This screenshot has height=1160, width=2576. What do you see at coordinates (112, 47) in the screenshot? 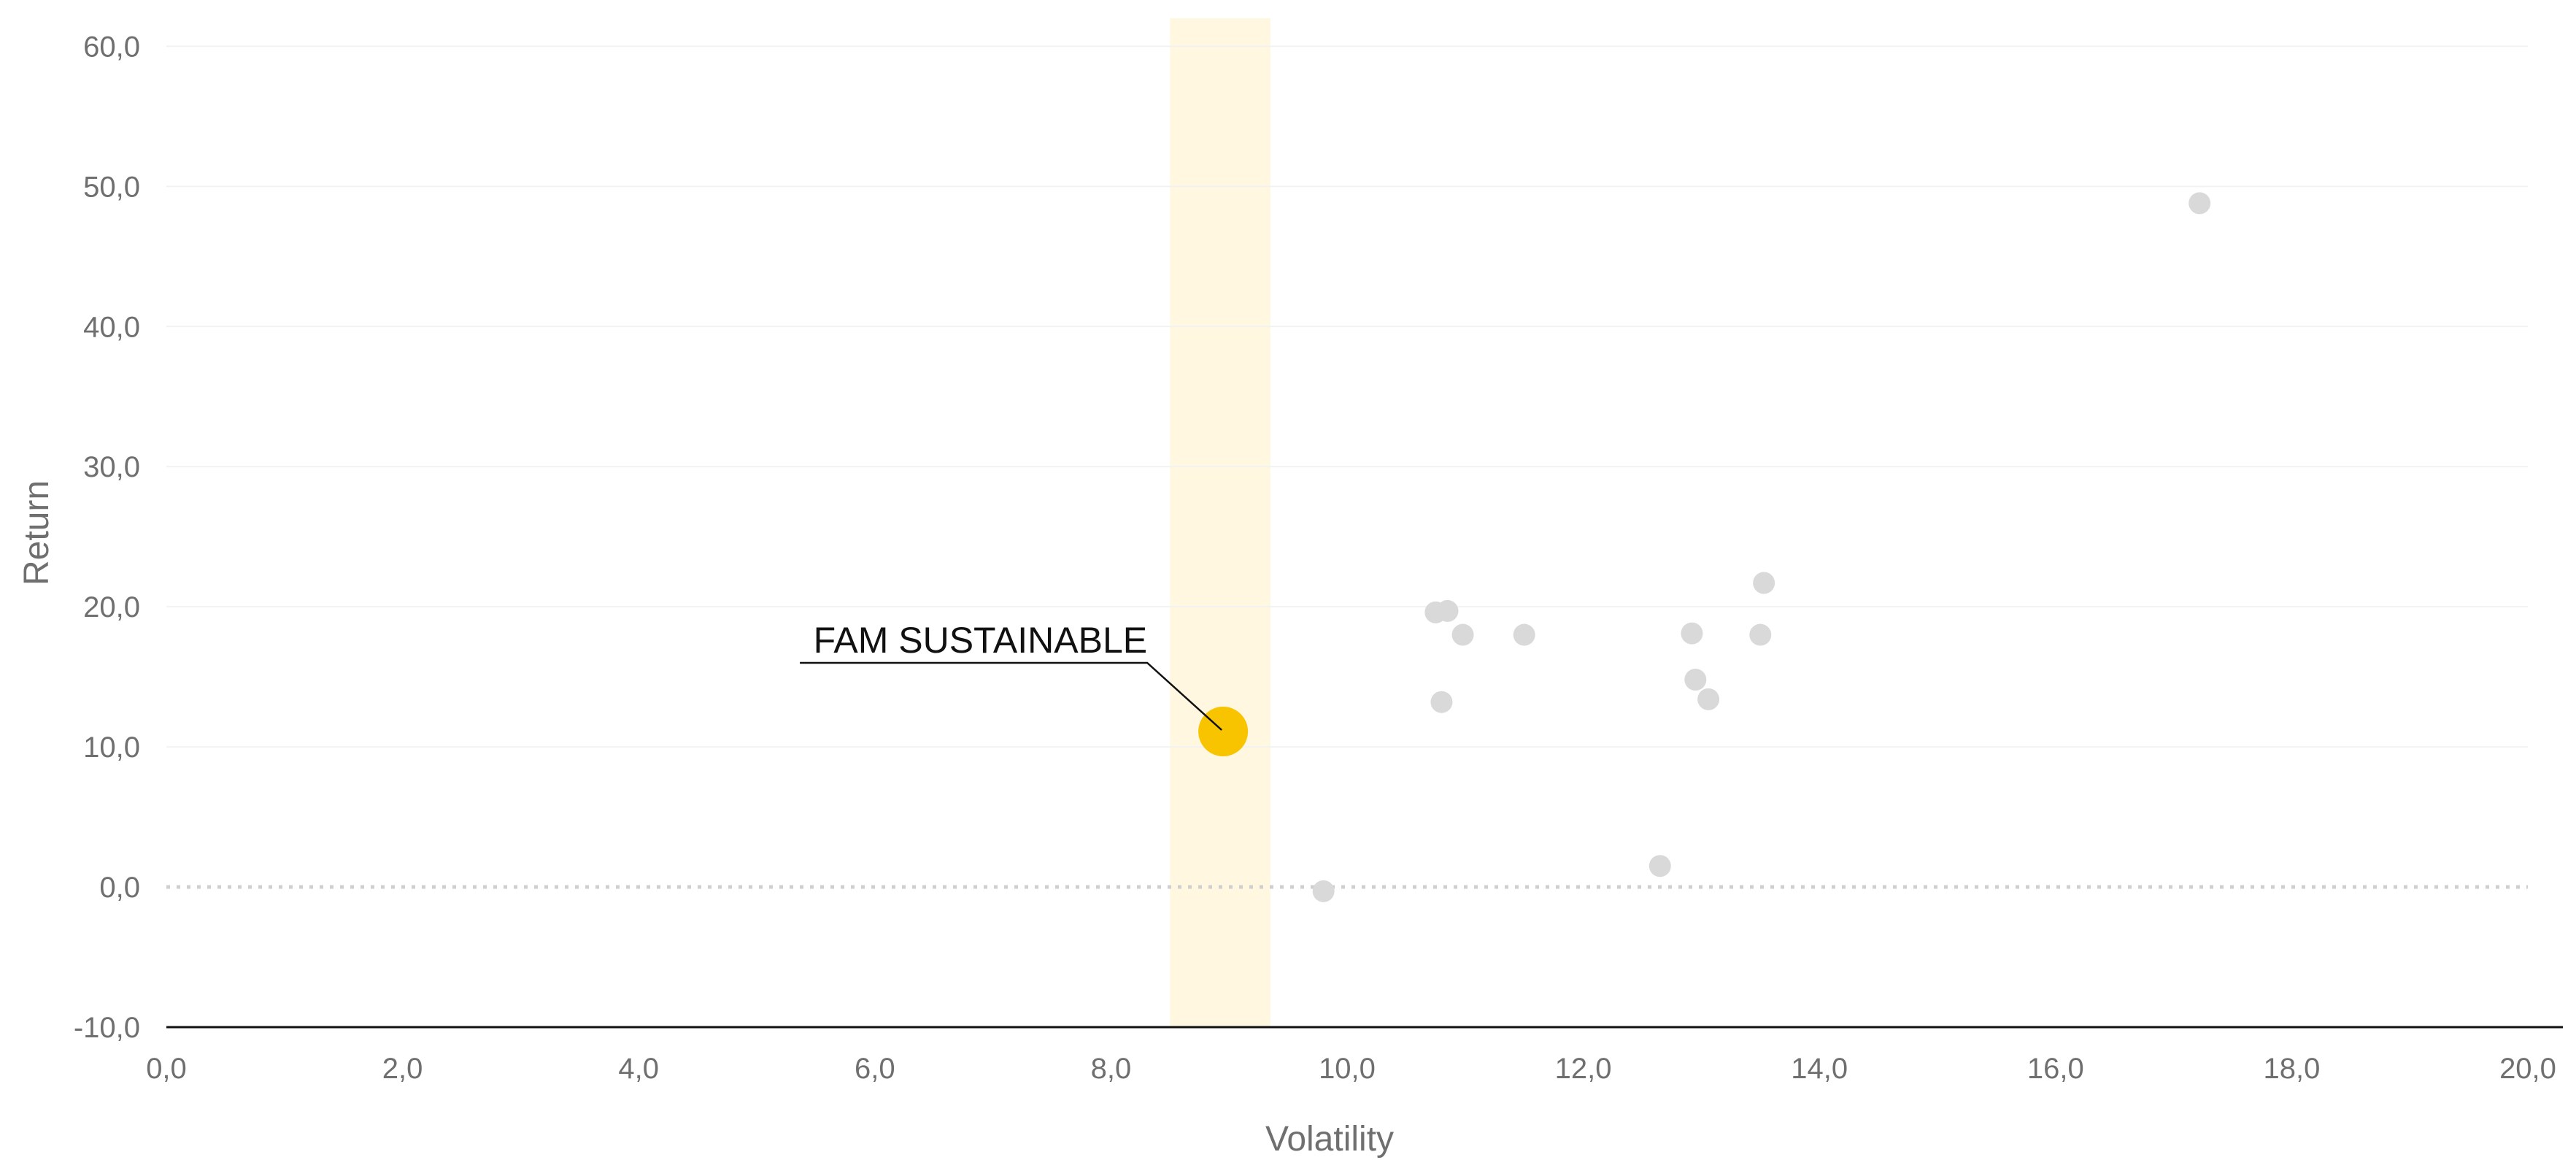
I see `y-tick-label: 60,0` at bounding box center [112, 47].